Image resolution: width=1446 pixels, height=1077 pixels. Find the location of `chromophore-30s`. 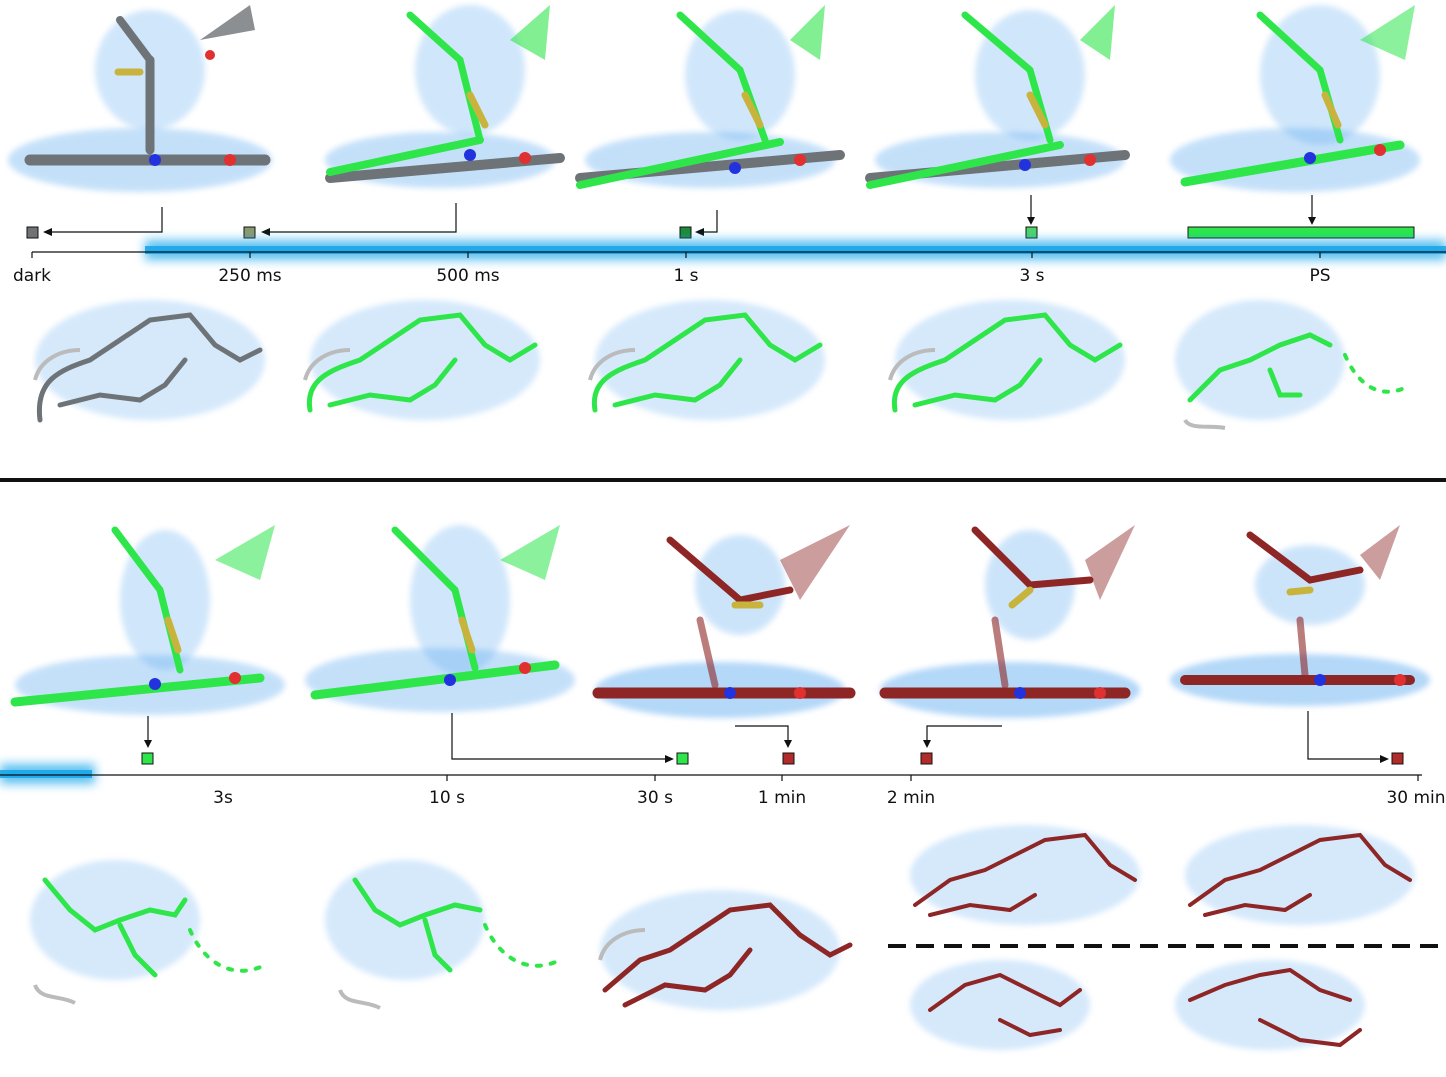

chromophore-30s is located at coordinates (724, 621).